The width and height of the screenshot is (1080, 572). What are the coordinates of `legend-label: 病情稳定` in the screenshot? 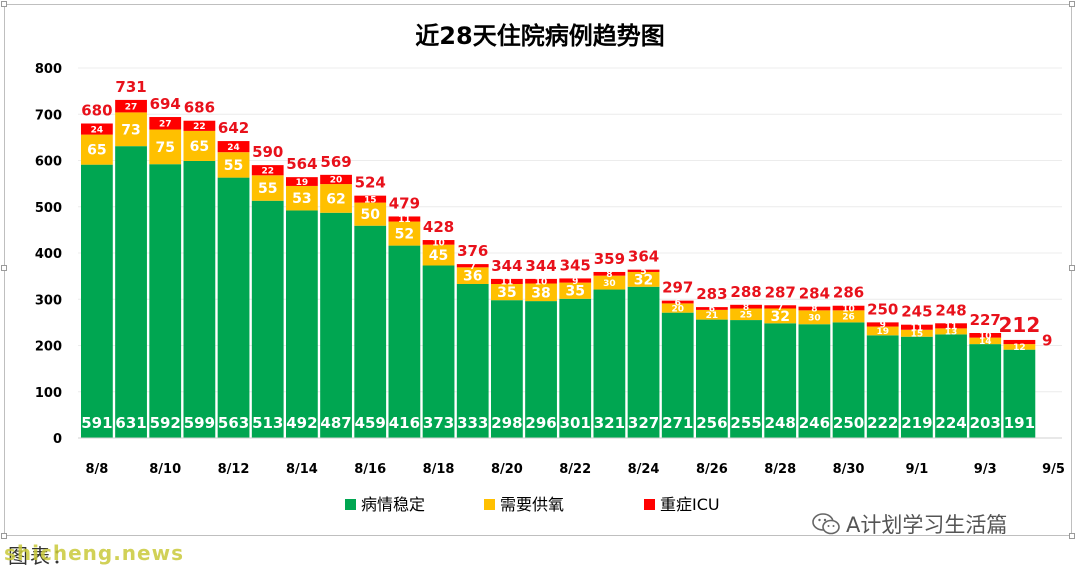 It's located at (393, 504).